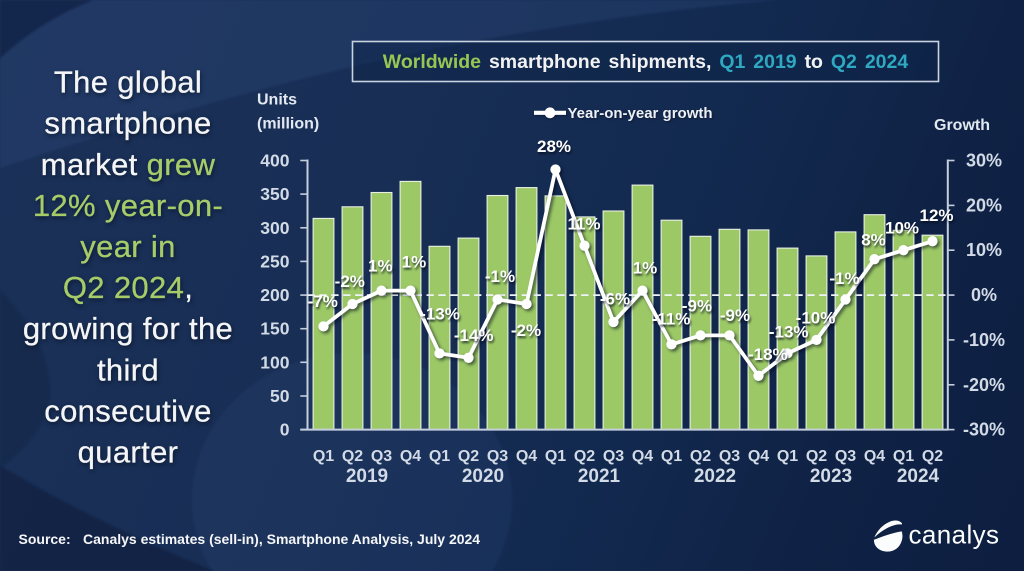  What do you see at coordinates (671, 319) in the screenshot?
I see `svg-text: -11%` at bounding box center [671, 319].